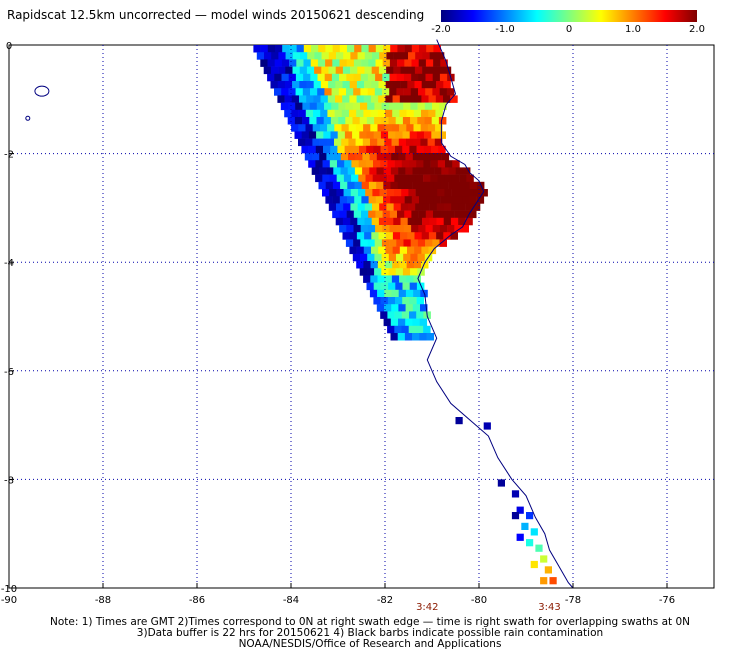 The width and height of the screenshot is (740, 650). I want to click on swath-time-label: 3:42, so click(427, 606).